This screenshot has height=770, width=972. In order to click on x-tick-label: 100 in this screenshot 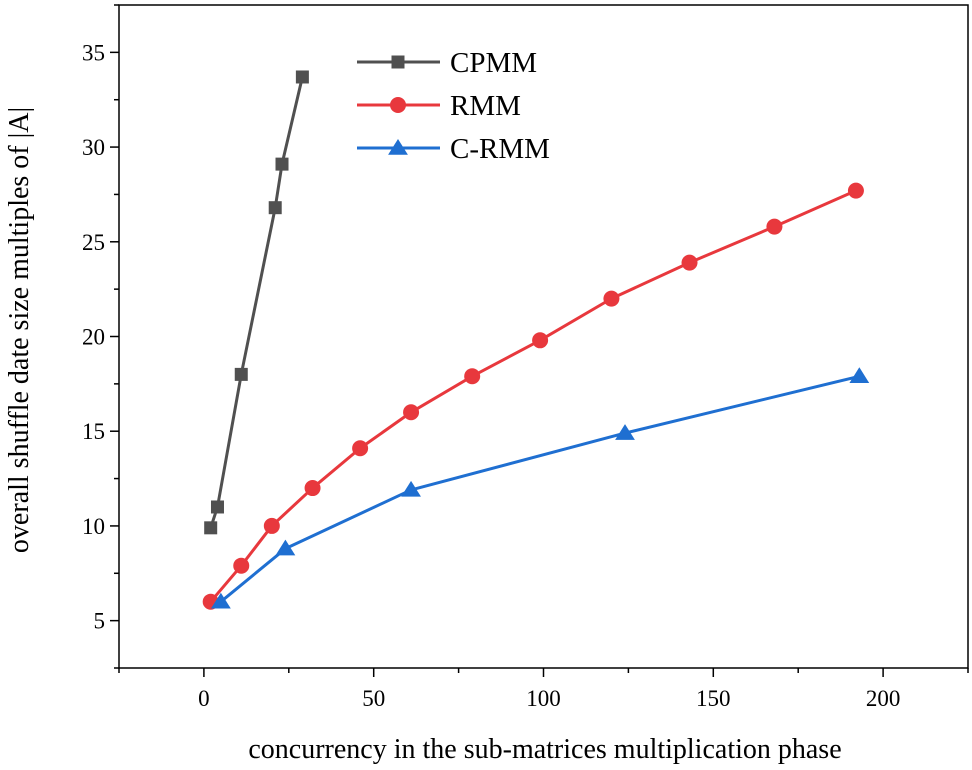, I will do `click(543, 698)`.